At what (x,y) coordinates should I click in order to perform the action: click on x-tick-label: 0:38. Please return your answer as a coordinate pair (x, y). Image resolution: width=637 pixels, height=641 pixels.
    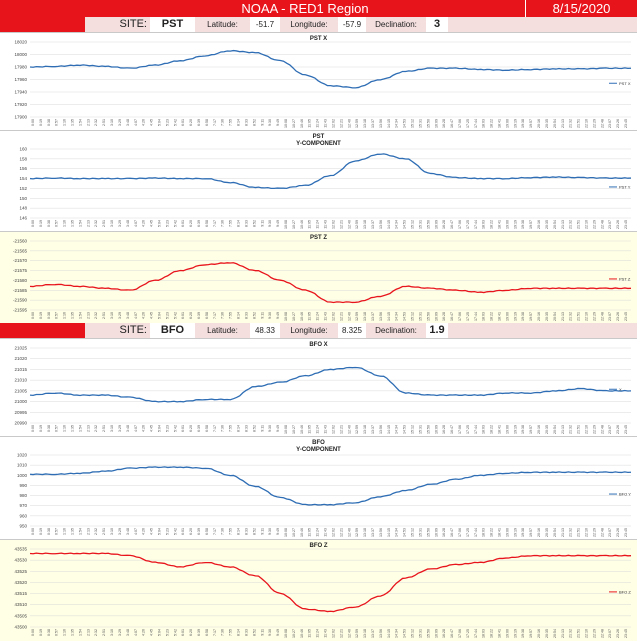
    Looking at the image, I should click on (49, 122).